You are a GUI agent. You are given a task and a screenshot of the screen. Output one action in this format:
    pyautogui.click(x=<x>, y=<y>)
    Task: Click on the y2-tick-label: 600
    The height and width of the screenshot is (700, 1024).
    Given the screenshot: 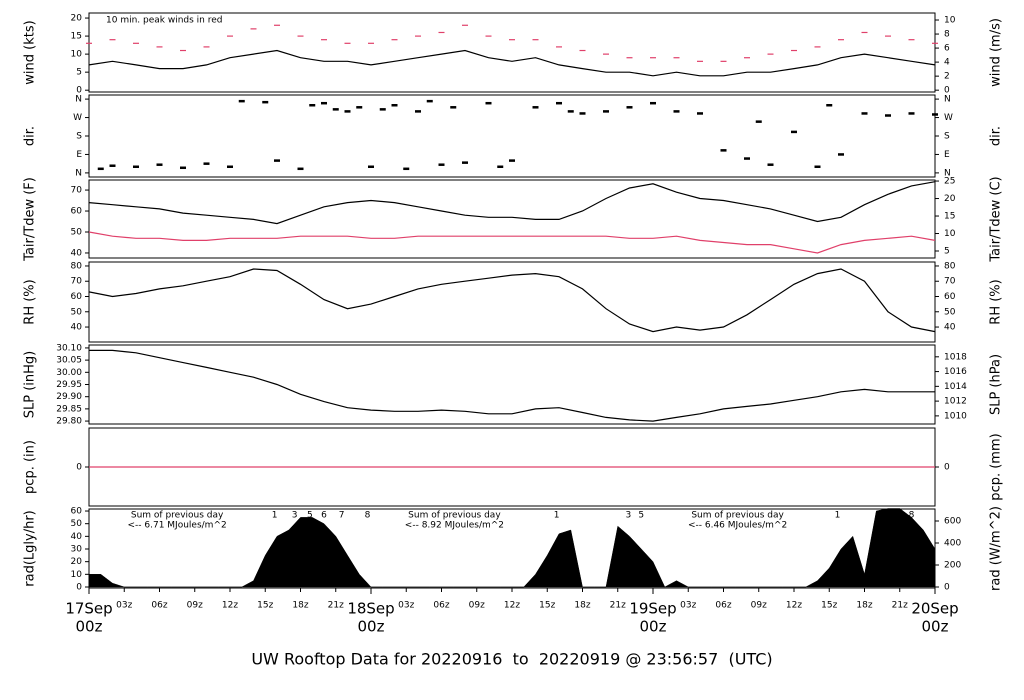 What is the action you would take?
    pyautogui.click(x=952, y=521)
    